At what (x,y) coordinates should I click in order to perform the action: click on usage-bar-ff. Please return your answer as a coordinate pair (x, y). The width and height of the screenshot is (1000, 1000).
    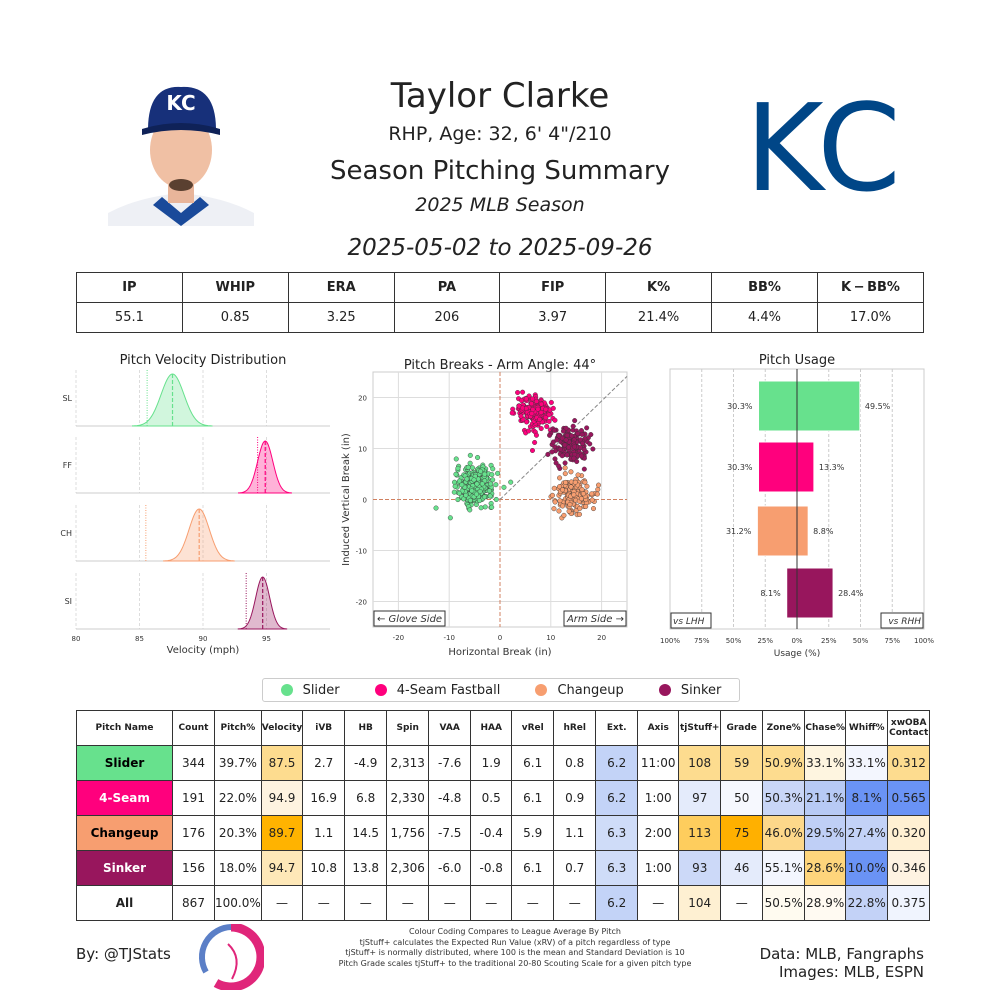
    Looking at the image, I should click on (786, 467).